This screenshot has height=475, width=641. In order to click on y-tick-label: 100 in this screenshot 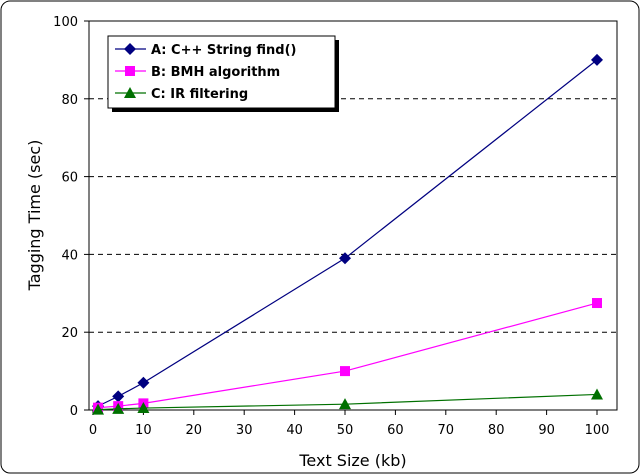, I will do `click(65, 22)`.